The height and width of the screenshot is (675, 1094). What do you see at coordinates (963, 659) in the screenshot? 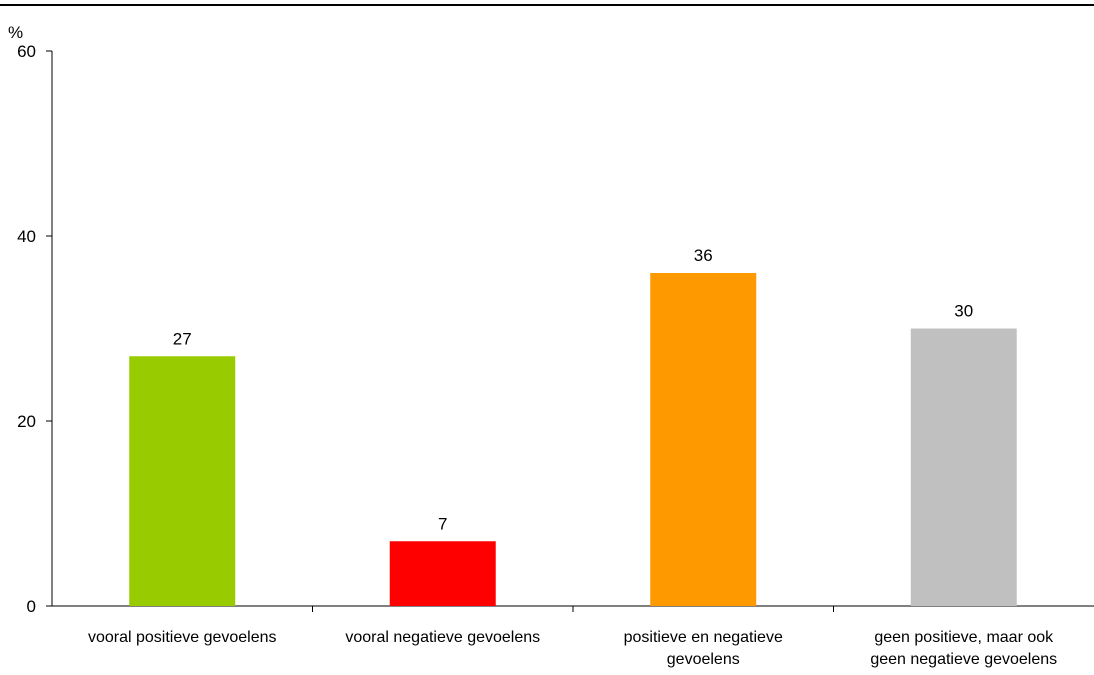
I see `category-label: geen negatieve gevoelens` at bounding box center [963, 659].